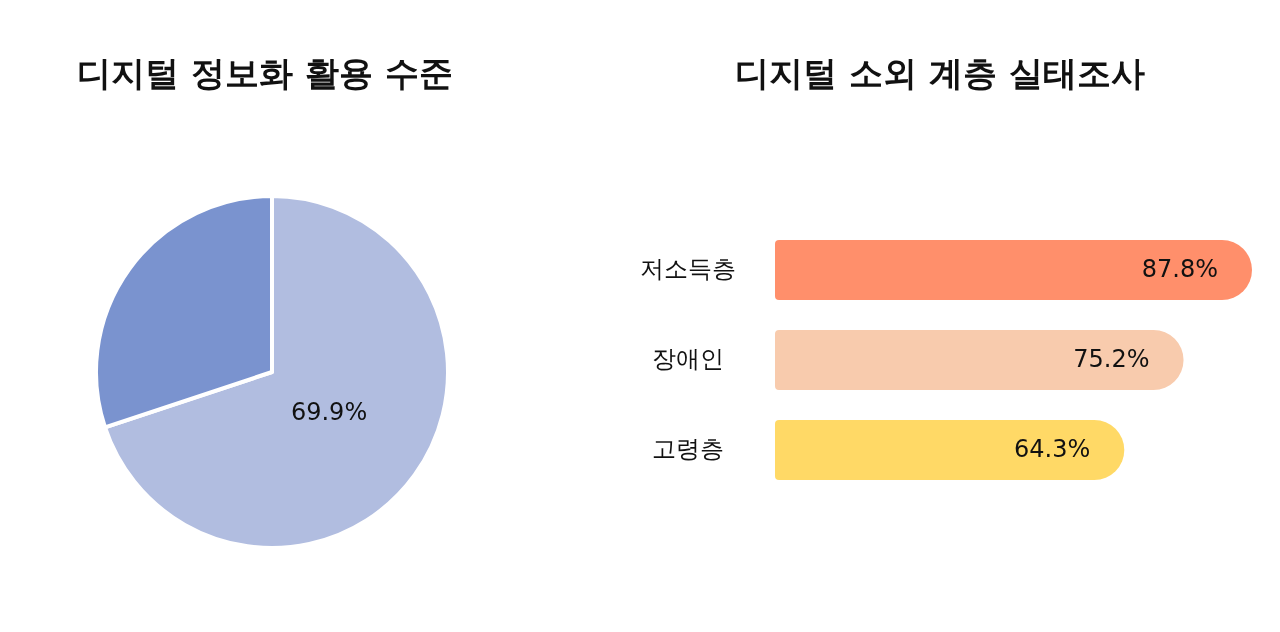  Describe the element at coordinates (688, 269) in the screenshot. I see `y-tick-label: 저소득층` at that location.